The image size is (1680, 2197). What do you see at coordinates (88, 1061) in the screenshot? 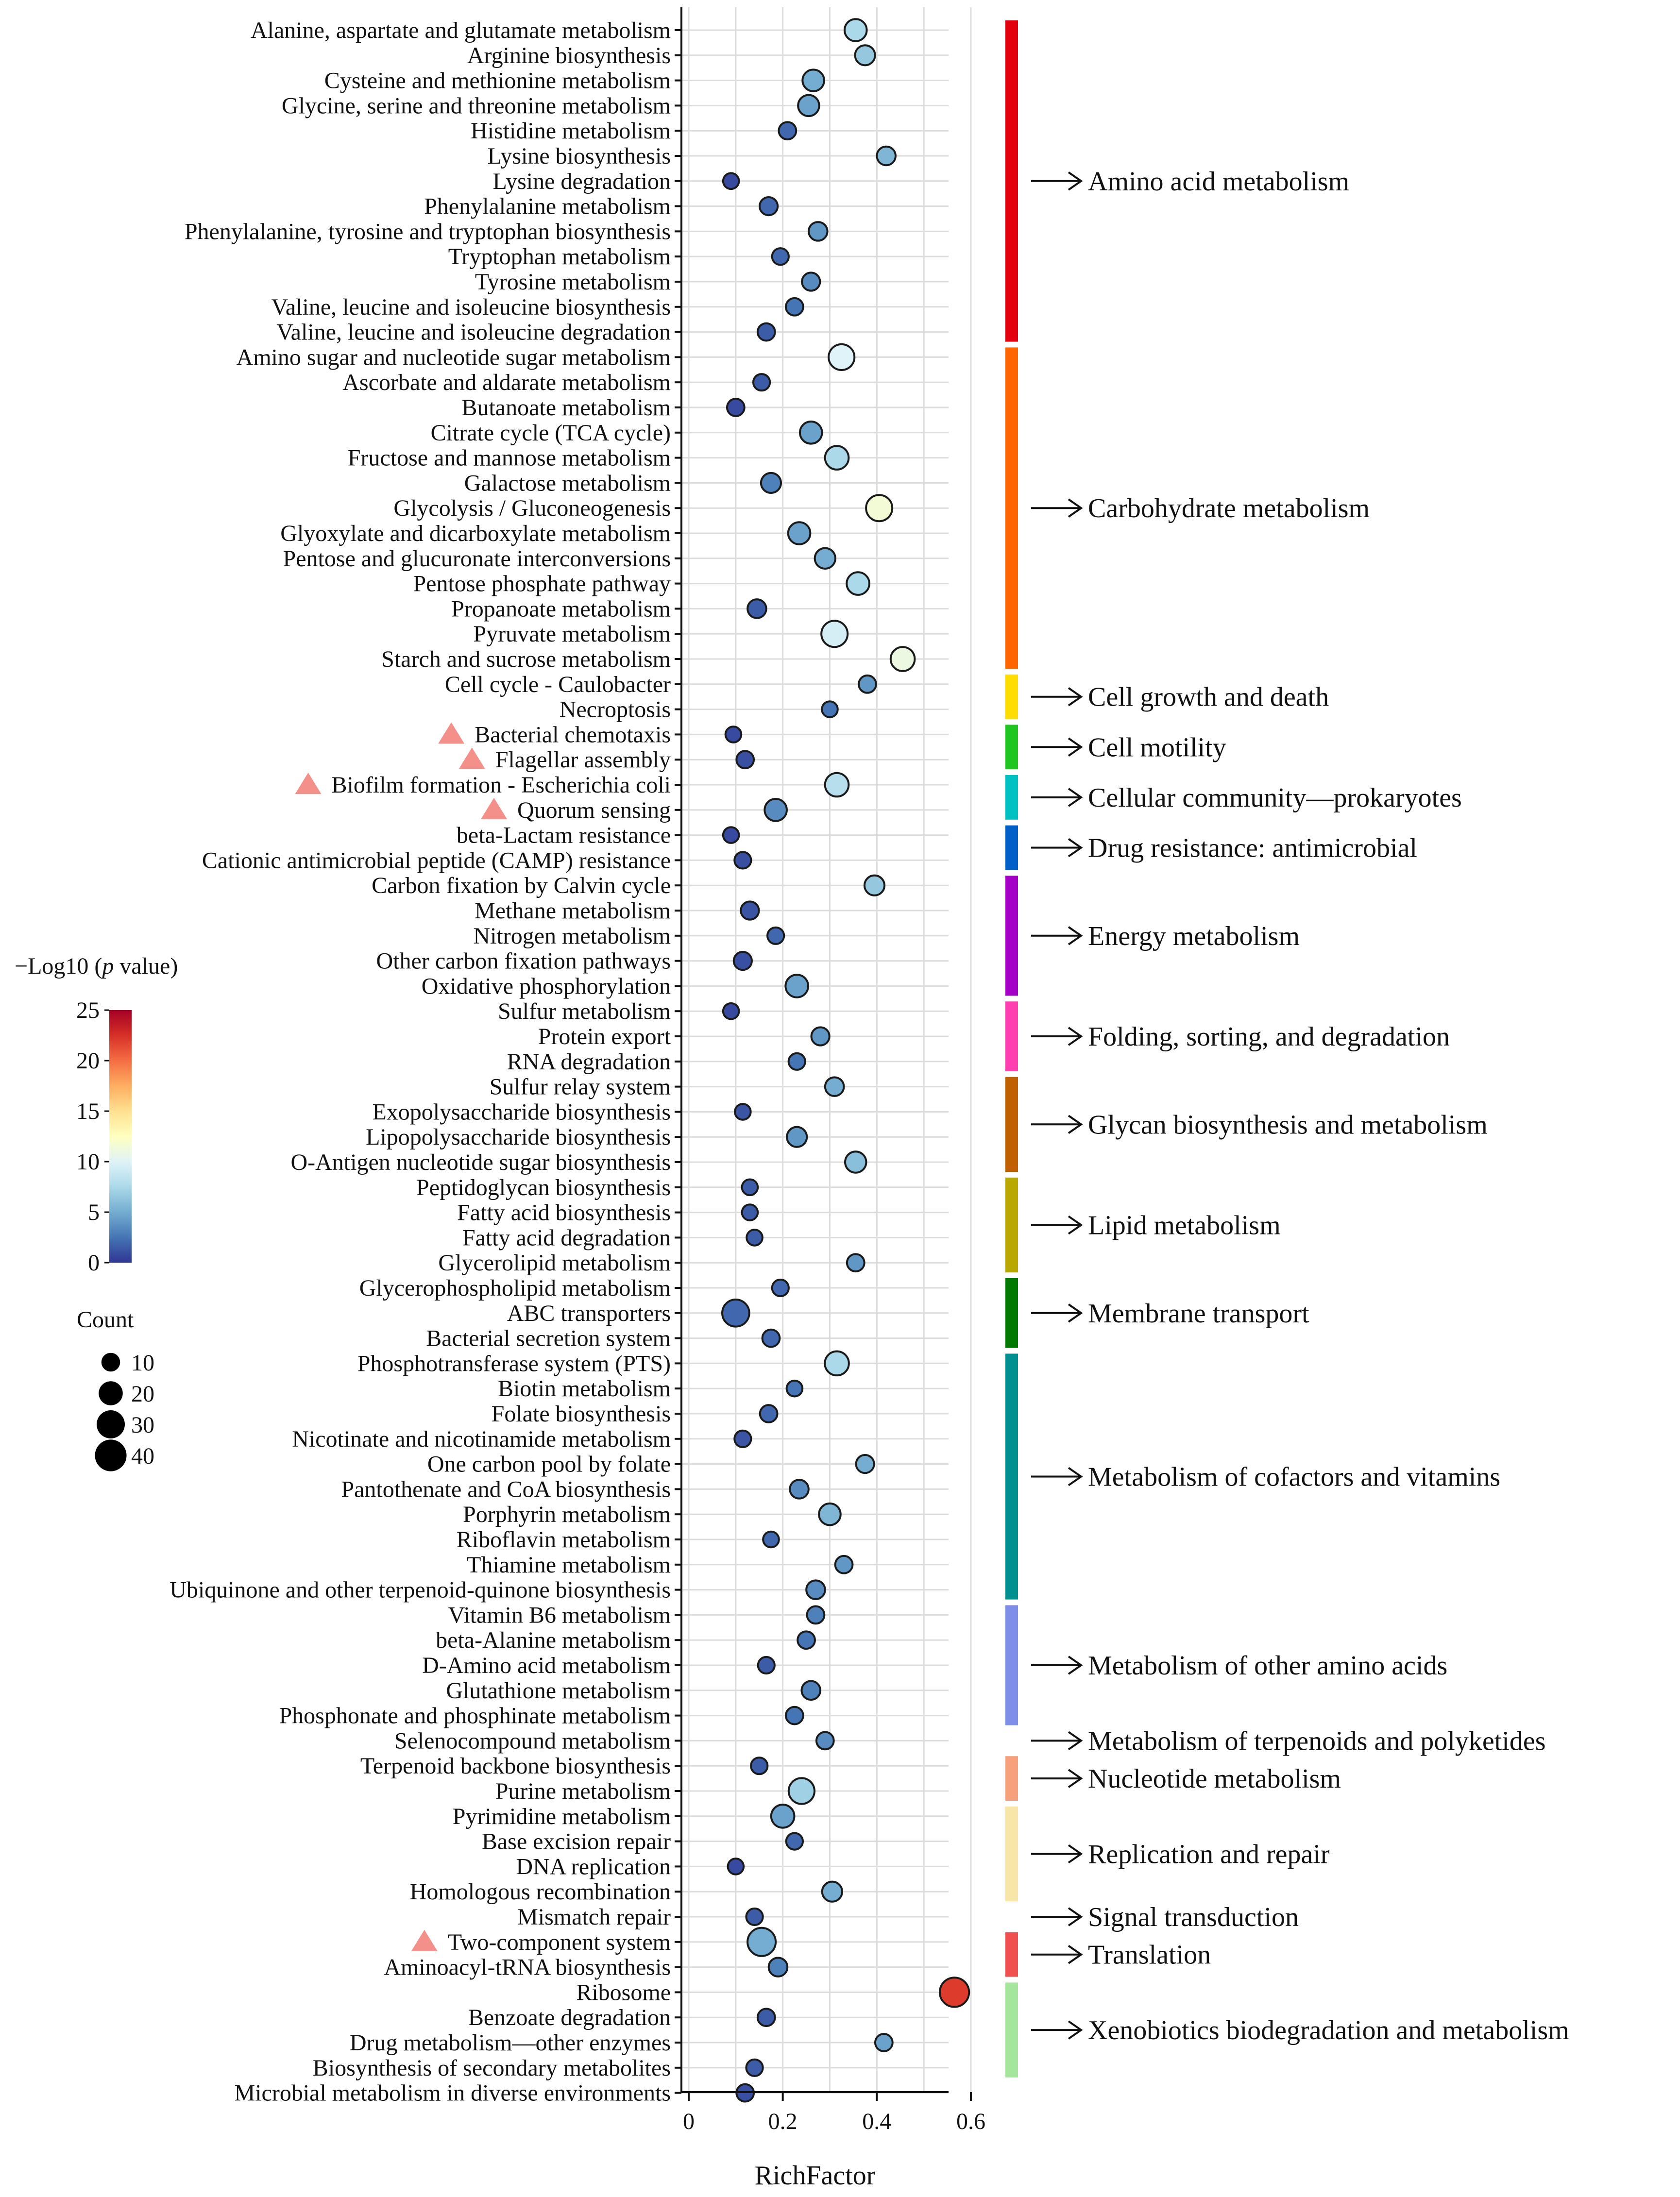
I see `colorbar-tick-label: 20` at bounding box center [88, 1061].